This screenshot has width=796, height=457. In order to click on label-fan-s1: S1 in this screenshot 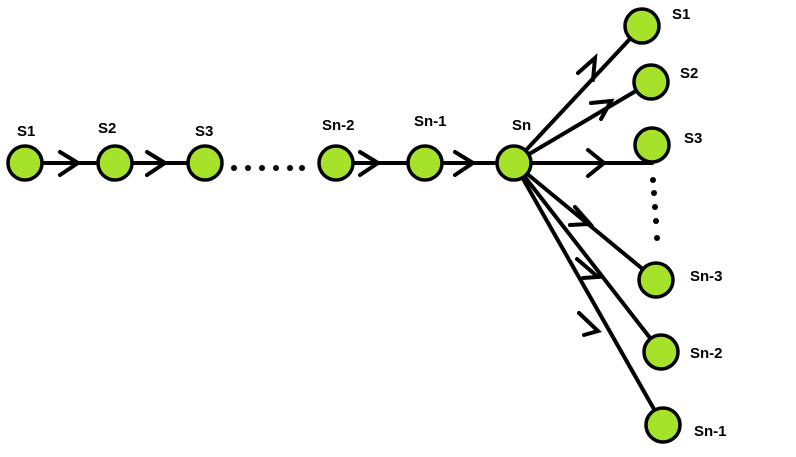, I will do `click(681, 14)`.